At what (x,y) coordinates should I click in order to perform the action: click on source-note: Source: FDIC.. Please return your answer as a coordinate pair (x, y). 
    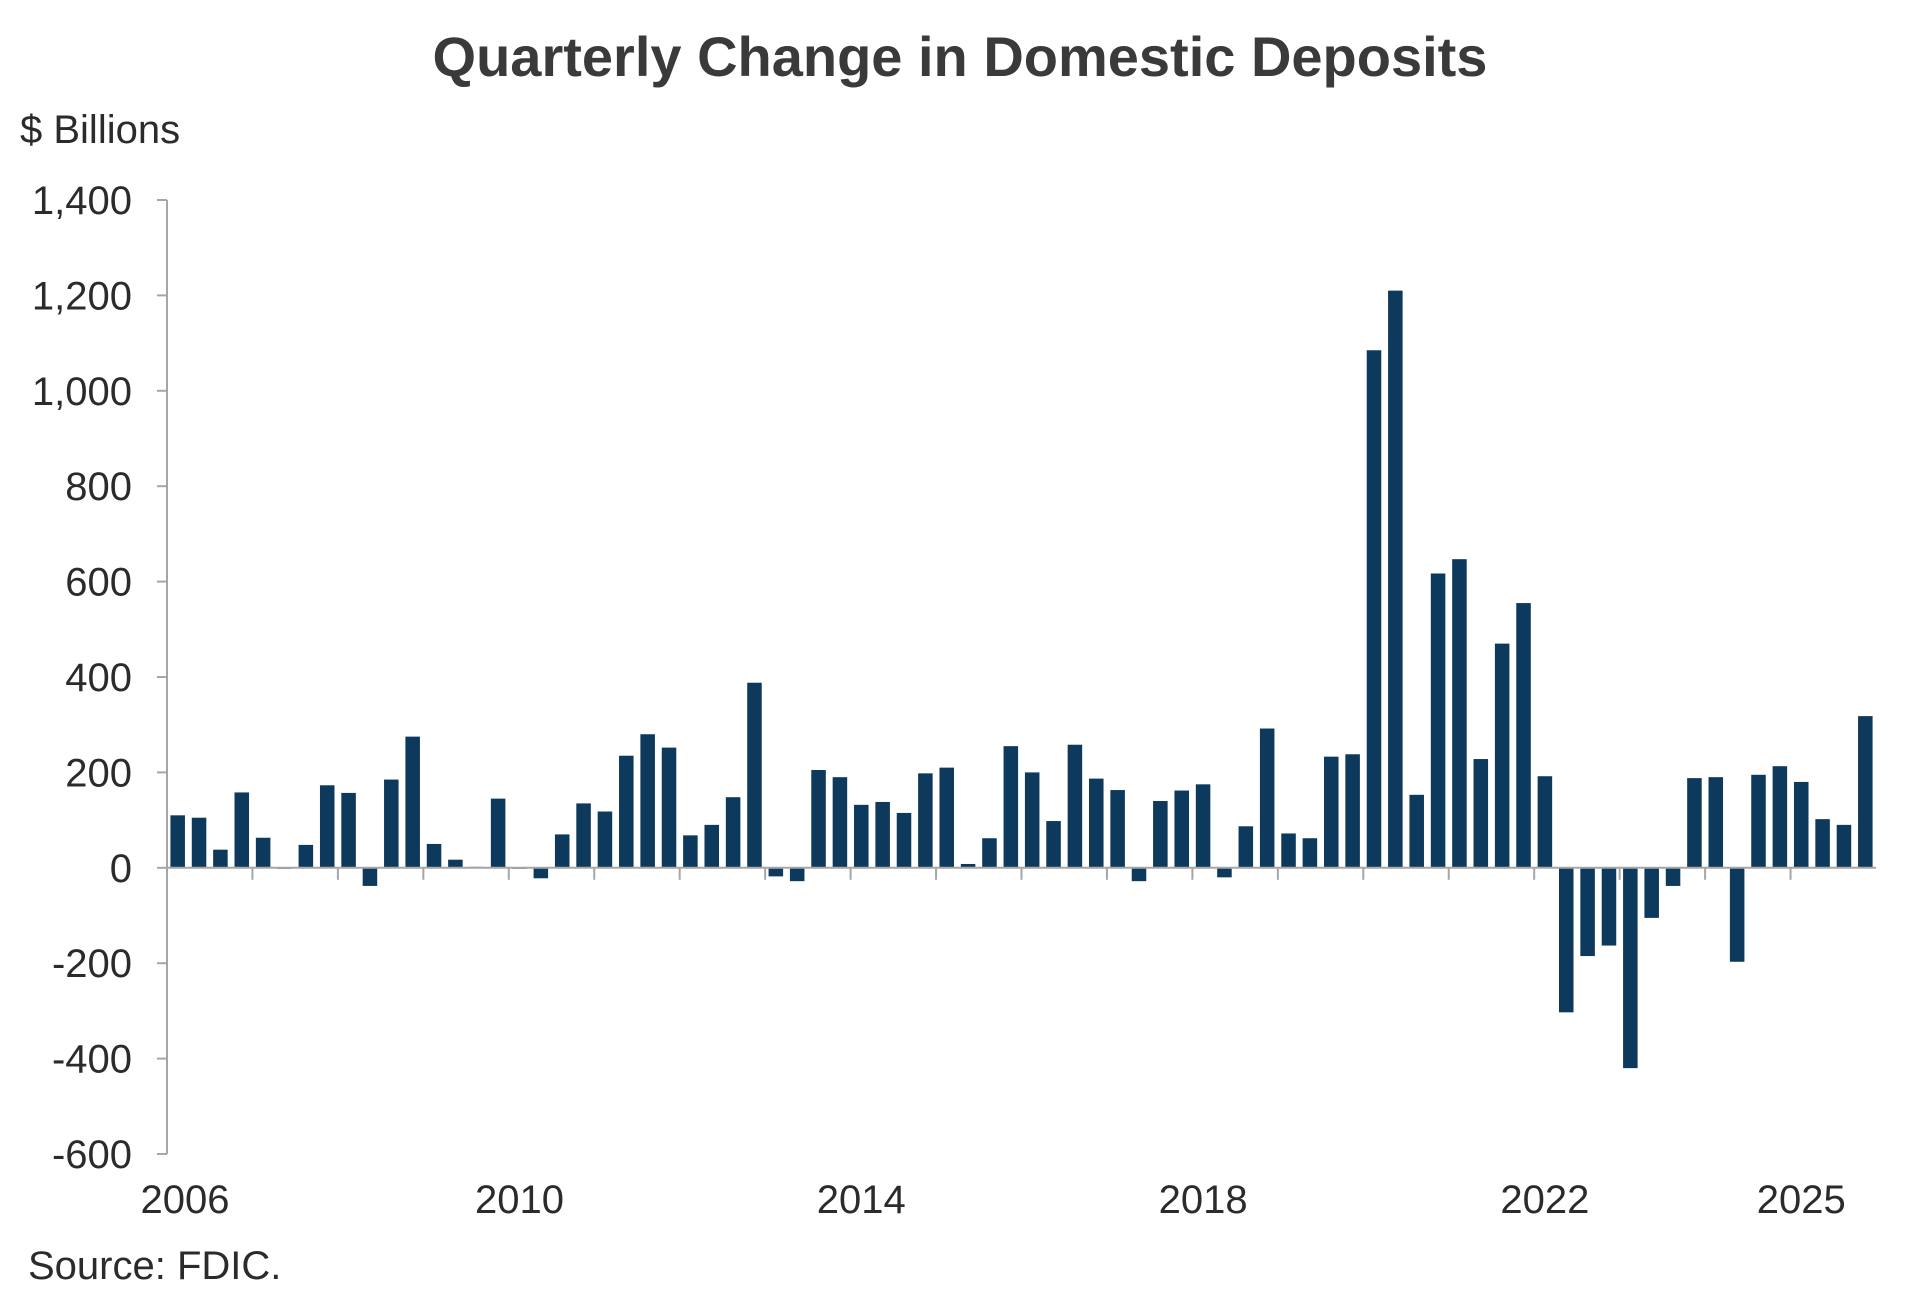
    Looking at the image, I should click on (155, 1266).